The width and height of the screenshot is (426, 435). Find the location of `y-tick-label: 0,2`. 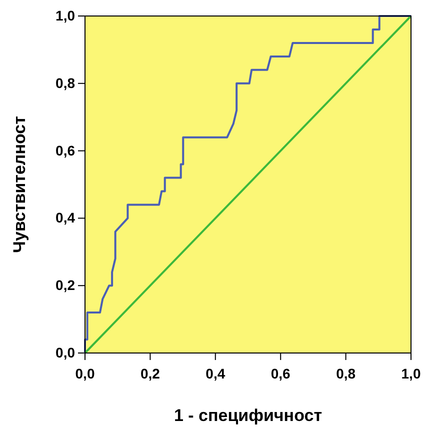

y-tick-label: 0,2 is located at coordinates (66, 285).